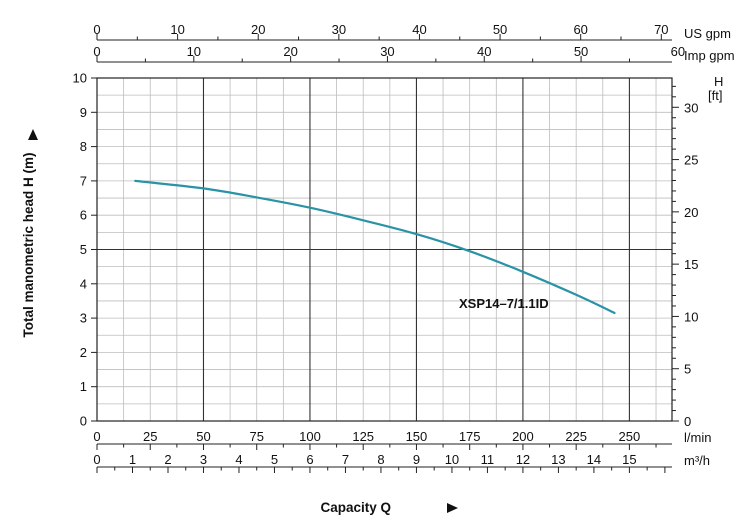 The image size is (753, 527). What do you see at coordinates (83, 386) in the screenshot?
I see `y-tick-label: 1` at bounding box center [83, 386].